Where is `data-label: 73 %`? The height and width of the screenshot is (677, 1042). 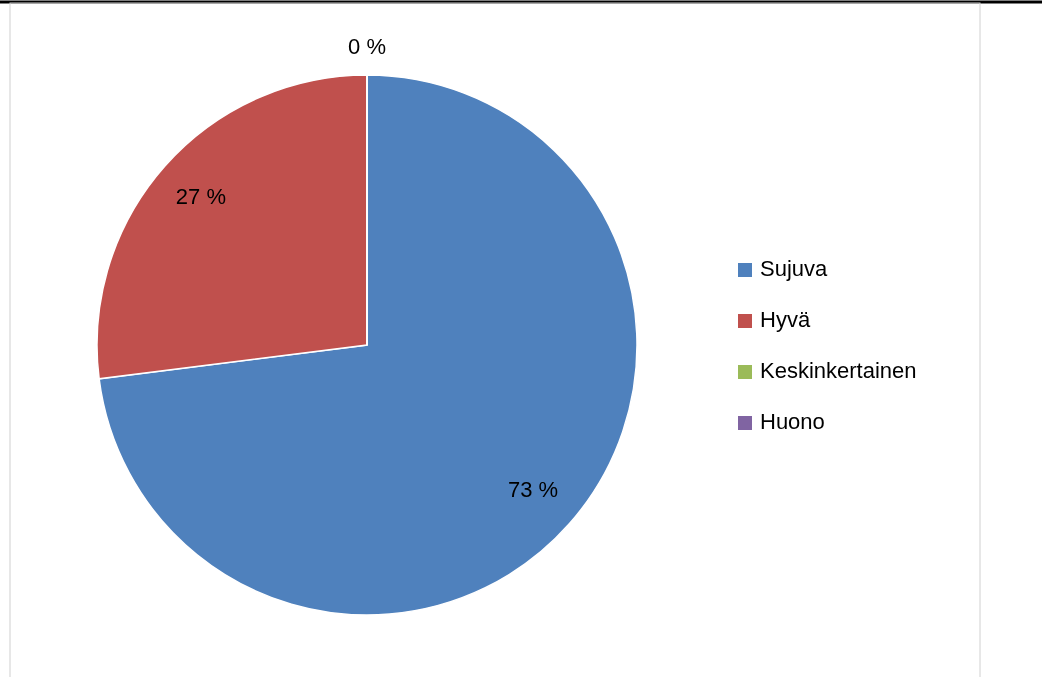
data-label: 73 % is located at coordinates (533, 490).